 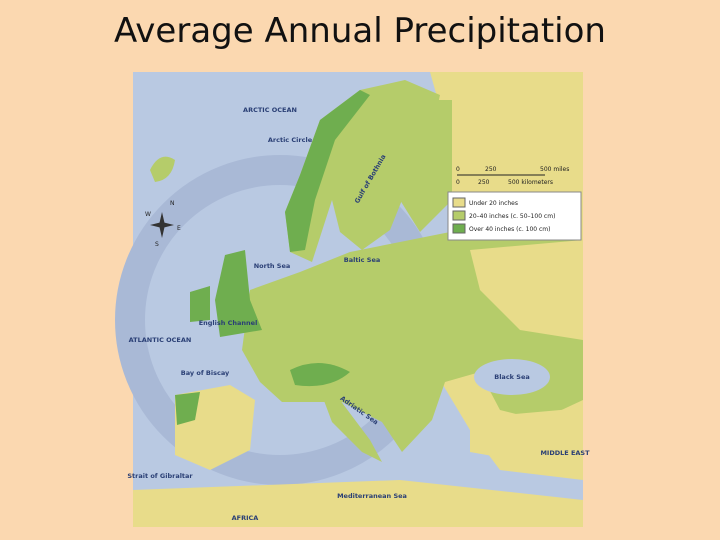 I want to click on compass-label: S, so click(x=157, y=244).